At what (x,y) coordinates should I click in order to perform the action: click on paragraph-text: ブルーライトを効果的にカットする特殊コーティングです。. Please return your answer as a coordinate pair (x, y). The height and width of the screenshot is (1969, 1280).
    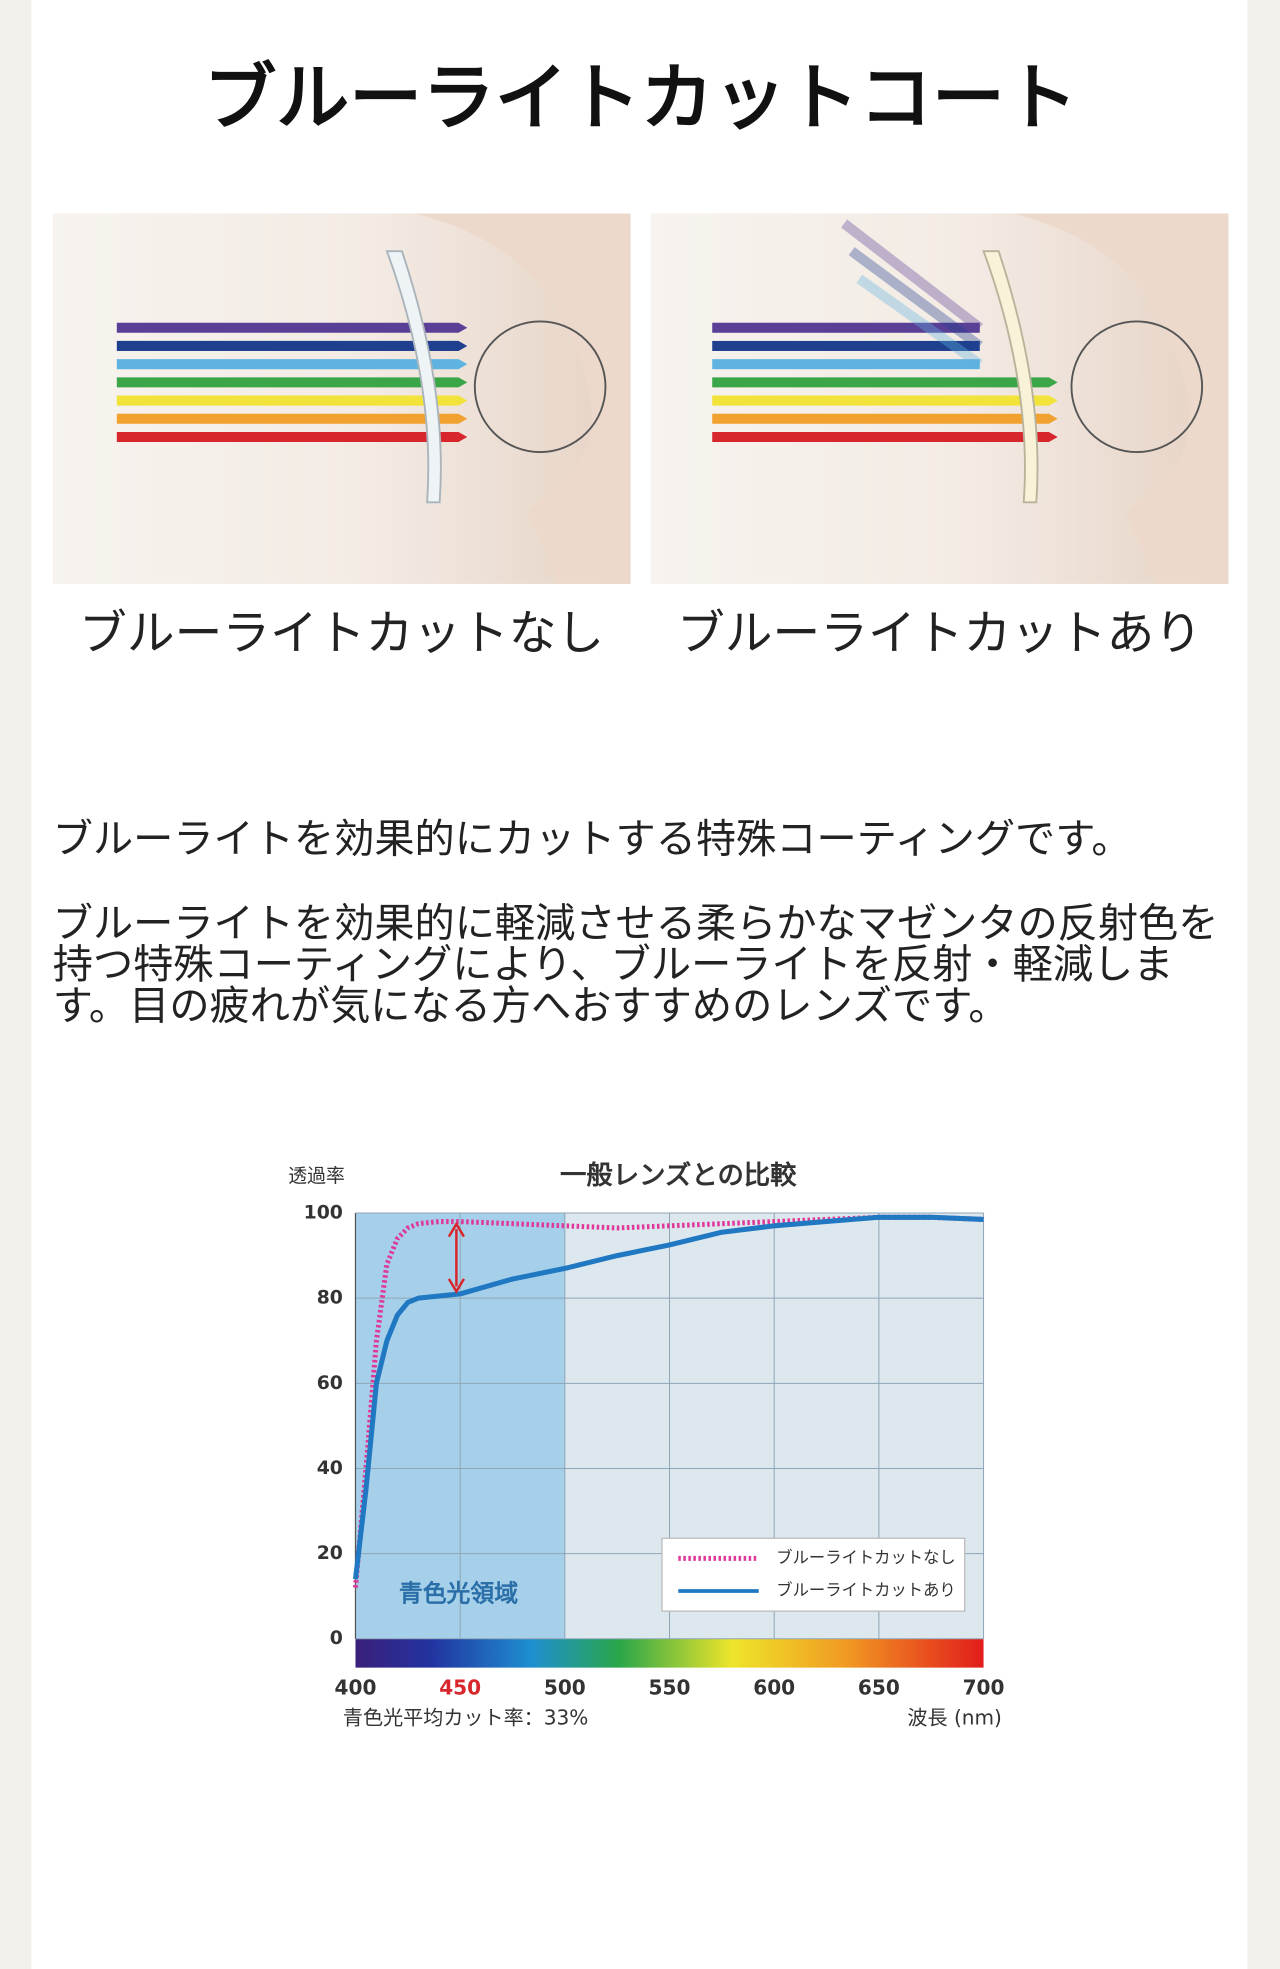
    Looking at the image, I should click on (592, 840).